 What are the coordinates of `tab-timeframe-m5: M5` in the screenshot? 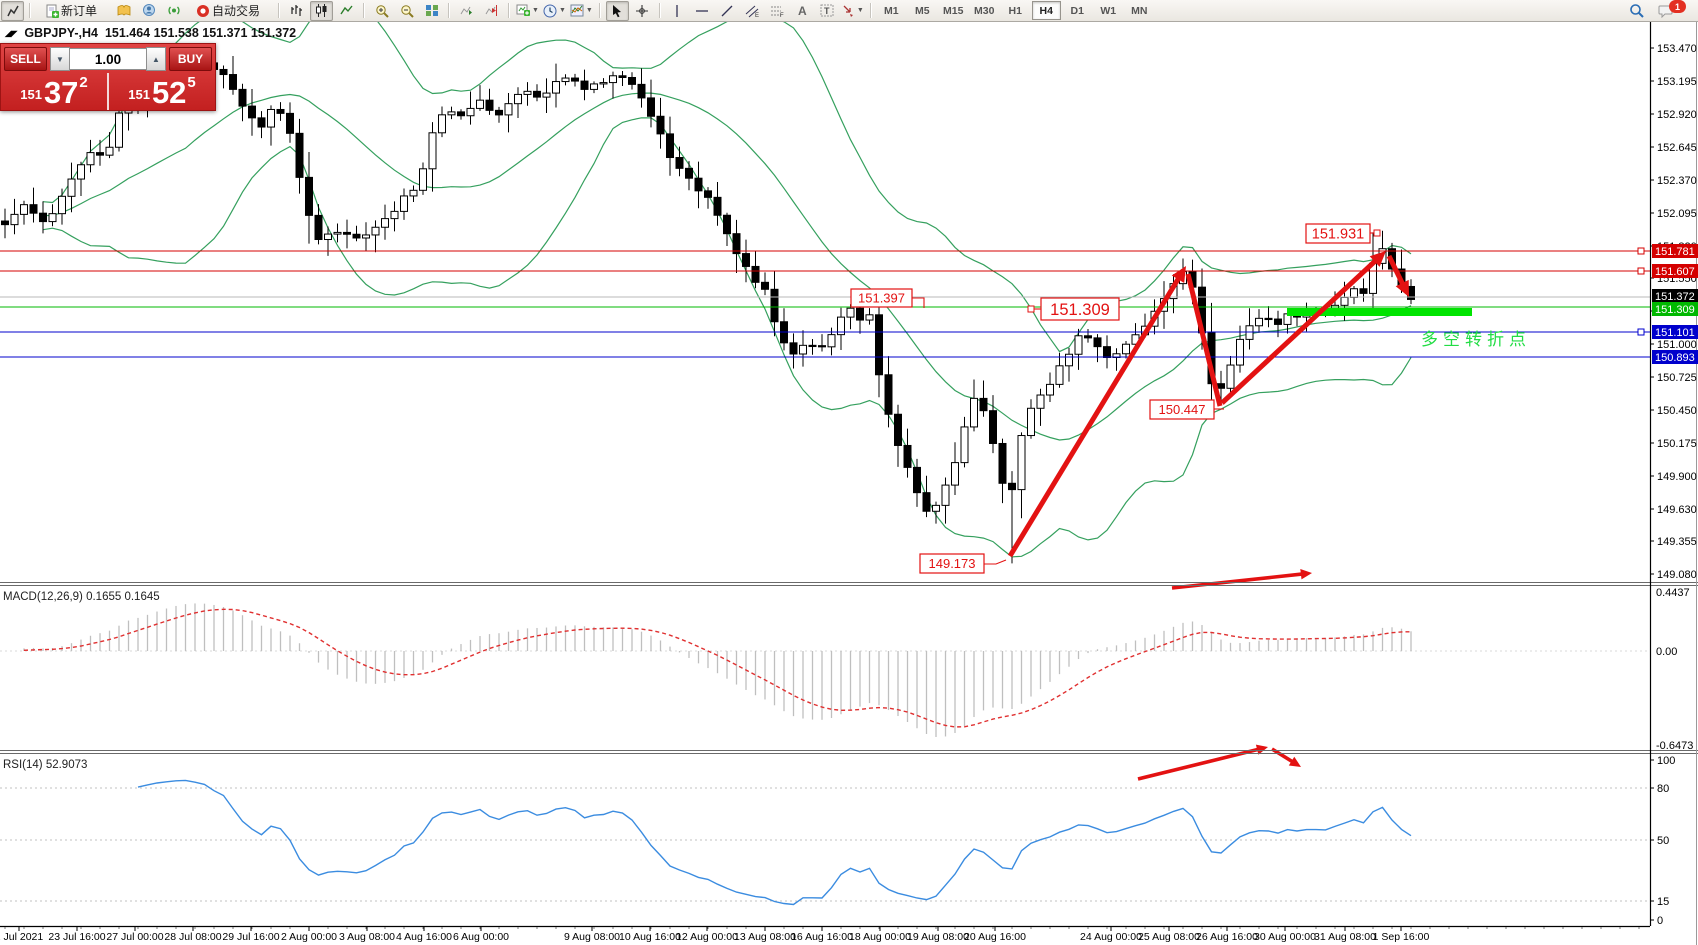 It's located at (922, 10).